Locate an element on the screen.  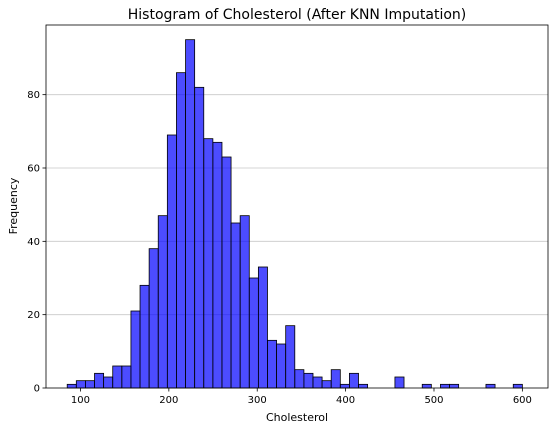
x-axis: 100 200 300 400 500 600 is located at coordinates (301, 397).